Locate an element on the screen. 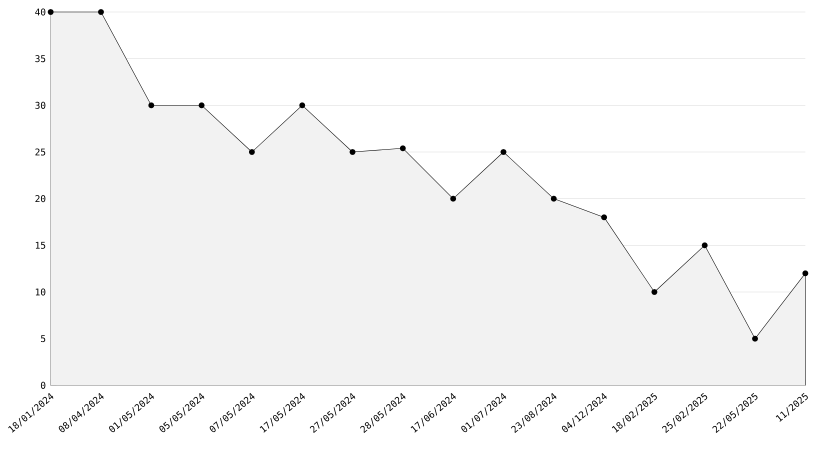 The width and height of the screenshot is (834, 468). y-tick-label: 10 is located at coordinates (41, 292).